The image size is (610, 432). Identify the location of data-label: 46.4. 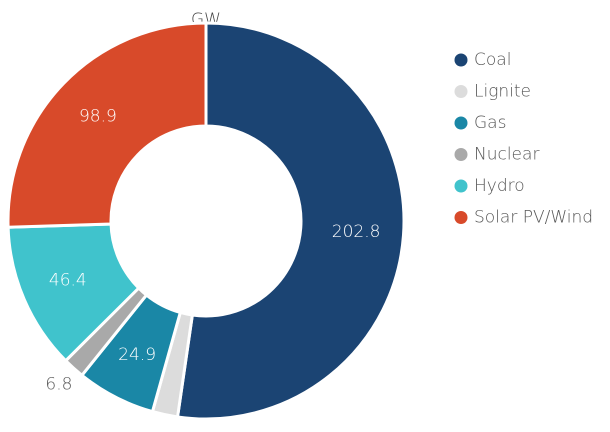
(68, 281).